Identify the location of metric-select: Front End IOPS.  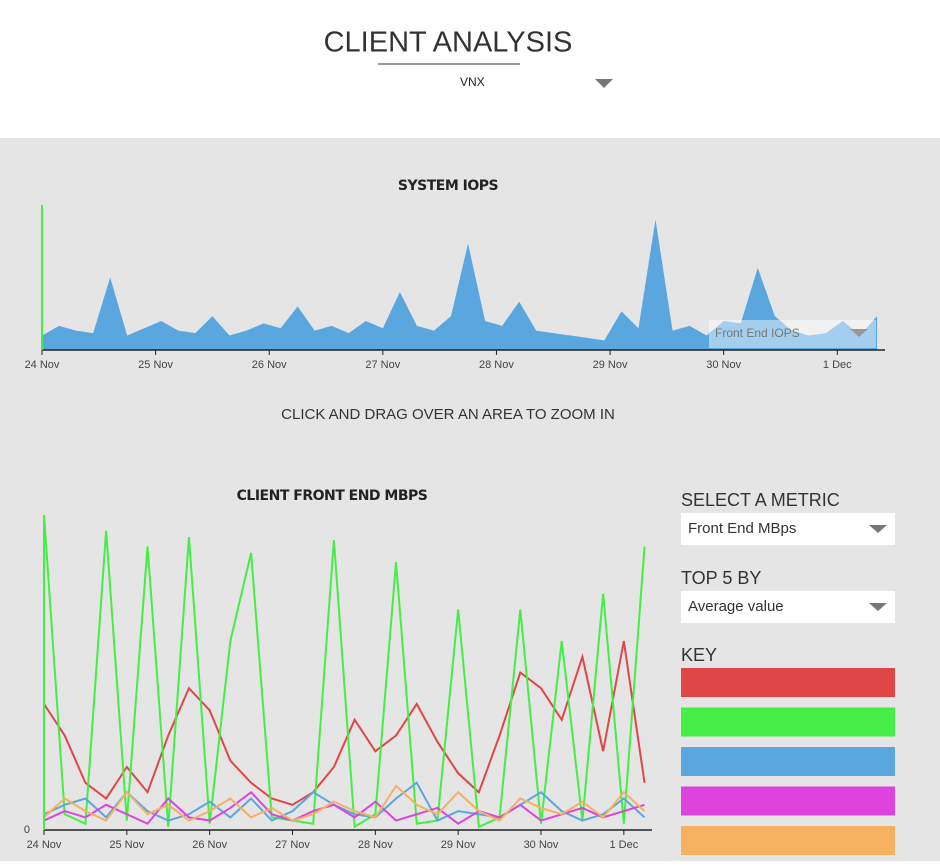
(757, 333).